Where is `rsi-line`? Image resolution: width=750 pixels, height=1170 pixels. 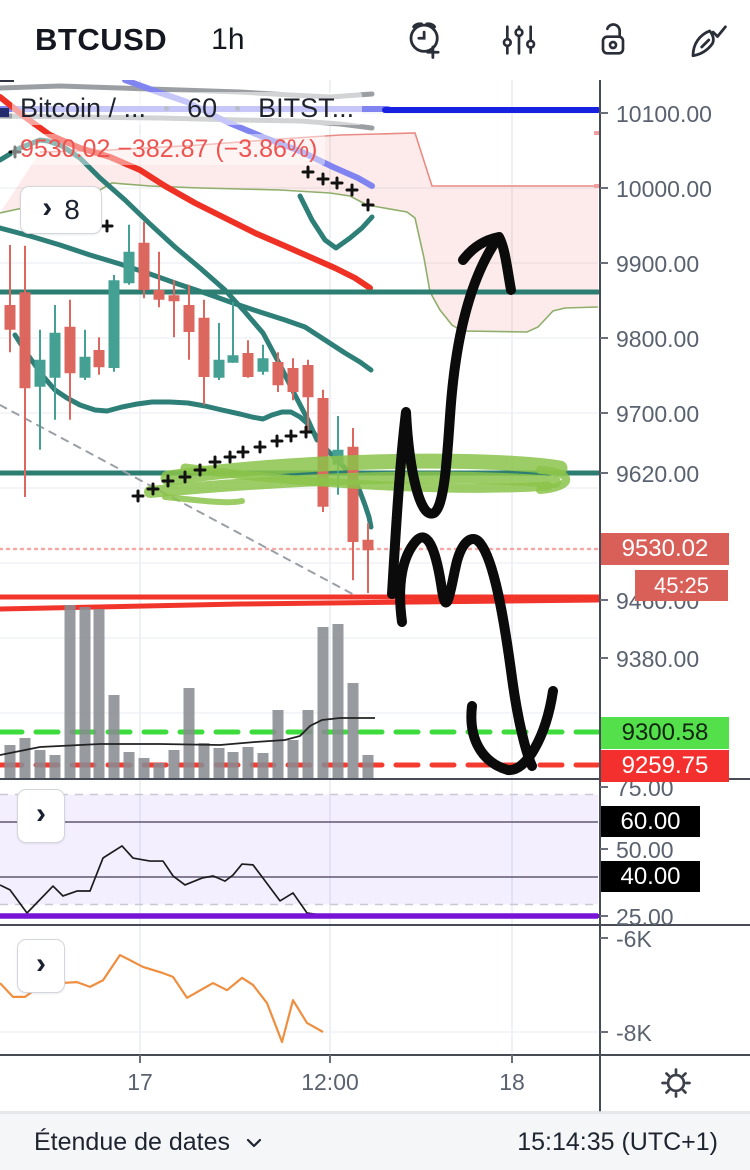 rsi-line is located at coordinates (160, 880).